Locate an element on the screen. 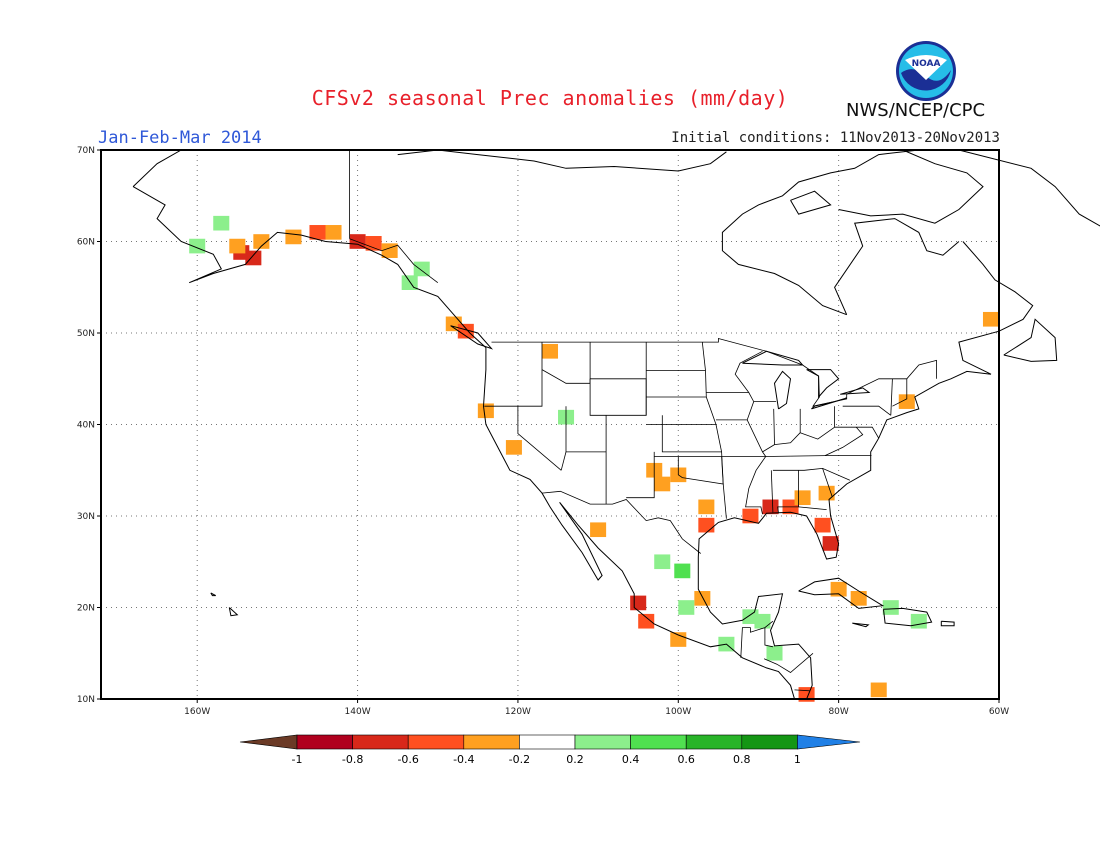 The height and width of the screenshot is (850, 1100). colorbar: -1 -0.8 -0.6 -0.4 -0.2 0.2 0.4 0.6 0.8 1 is located at coordinates (550, 750).